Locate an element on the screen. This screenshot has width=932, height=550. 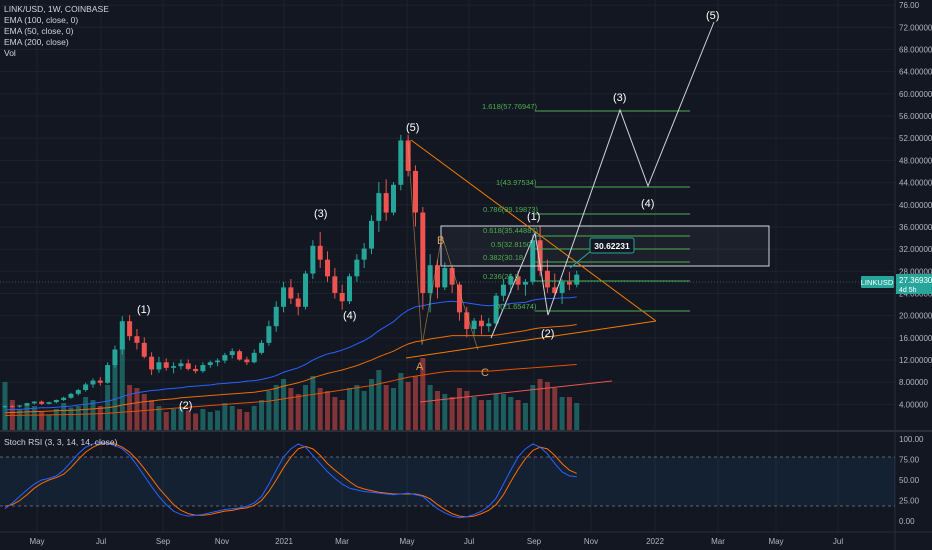
symbol-tag: LINKUSD is located at coordinates (877, 282).